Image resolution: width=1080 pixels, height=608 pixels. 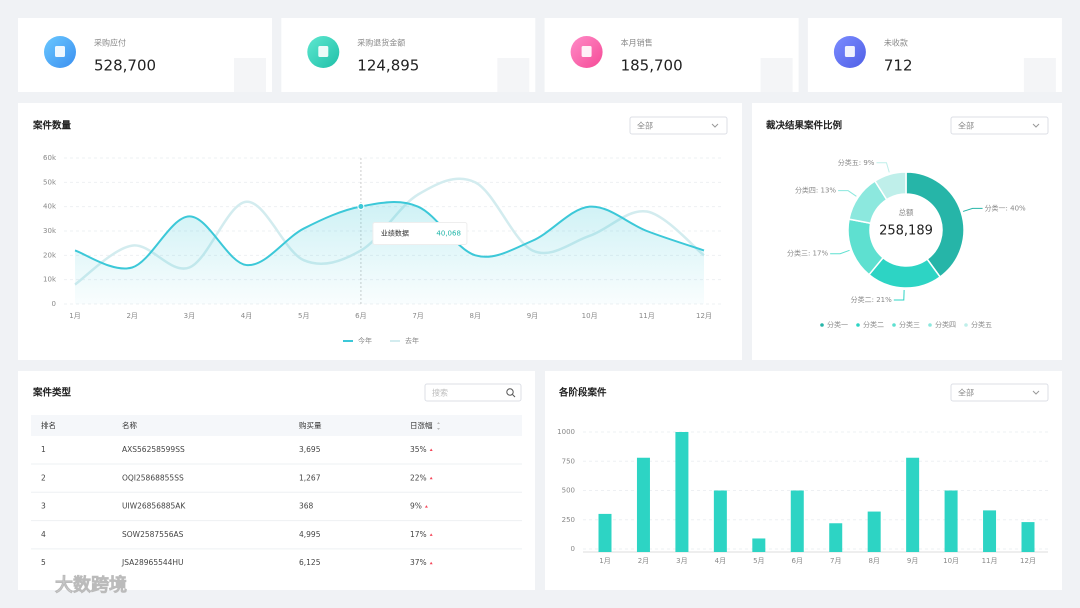 I want to click on legend-label: 分类三, so click(x=909, y=324).